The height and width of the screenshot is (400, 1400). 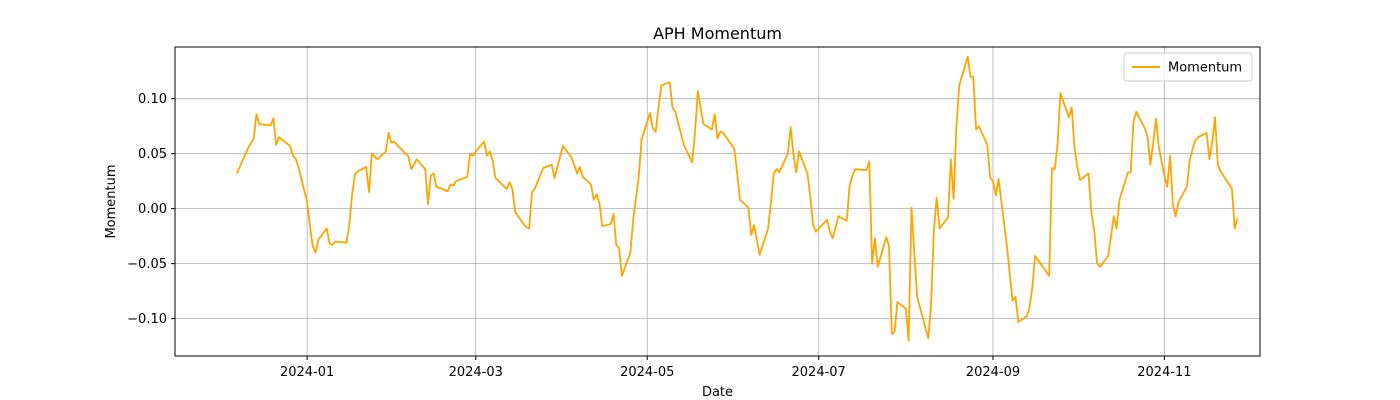 I want to click on x-axis-title: Date, so click(x=717, y=392).